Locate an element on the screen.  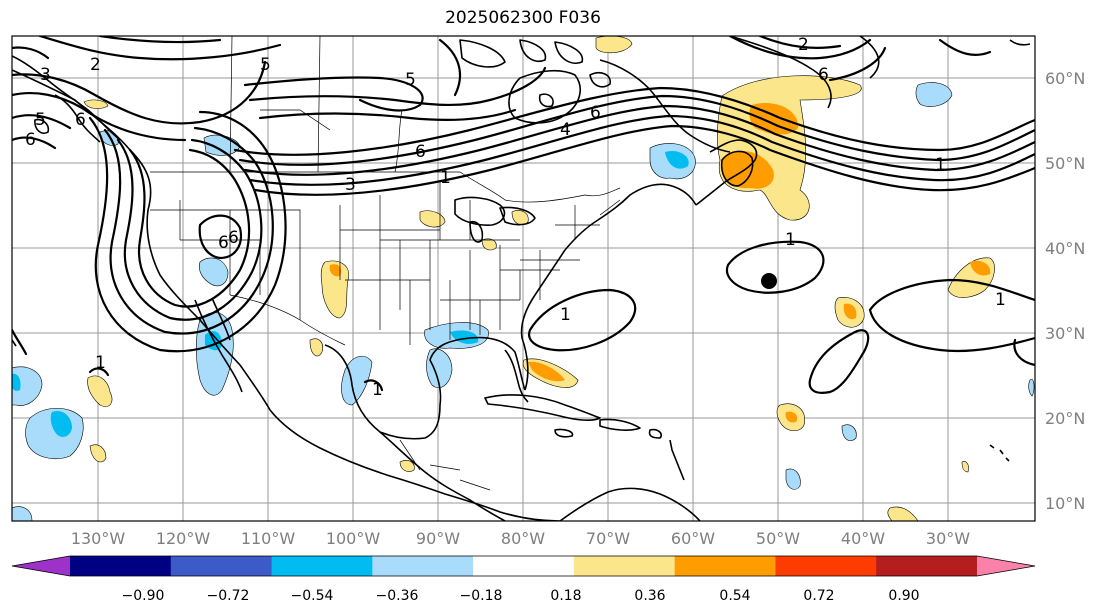
colorbar-extend-low is located at coordinates (41, 566).